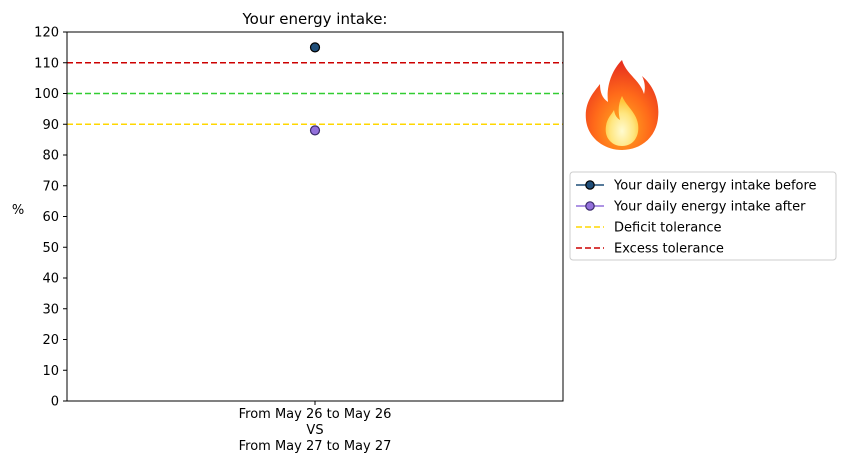 This screenshot has width=846, height=463. I want to click on y-axis-ticks: 0 10 20 30 40 50 60 70 80 90 100 110 120, so click(50, 218).